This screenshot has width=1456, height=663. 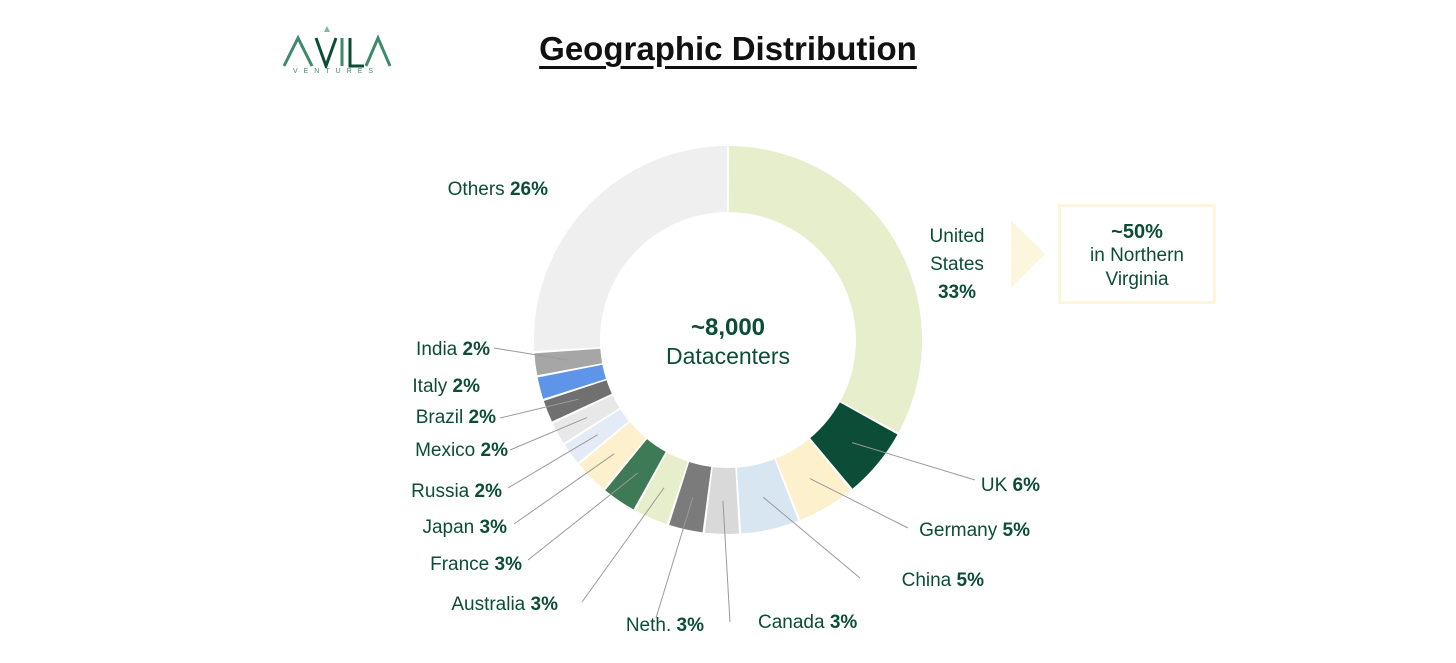 I want to click on leader-japan, so click(x=564, y=489).